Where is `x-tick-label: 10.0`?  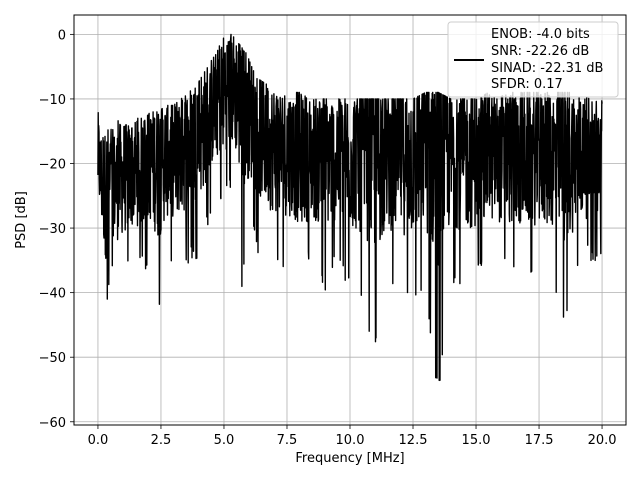 x-tick-label: 10.0 is located at coordinates (350, 440).